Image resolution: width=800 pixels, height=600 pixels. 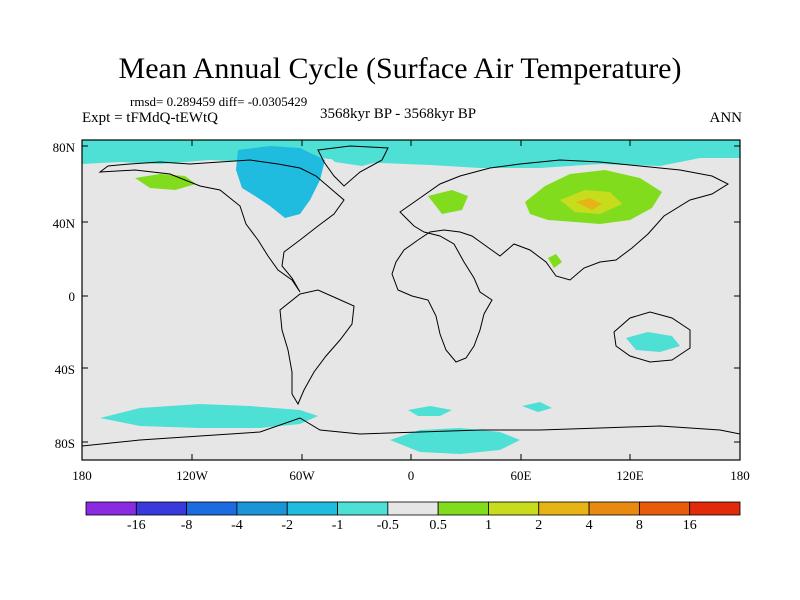 I want to click on colorbar-label: -8, so click(x=186, y=525).